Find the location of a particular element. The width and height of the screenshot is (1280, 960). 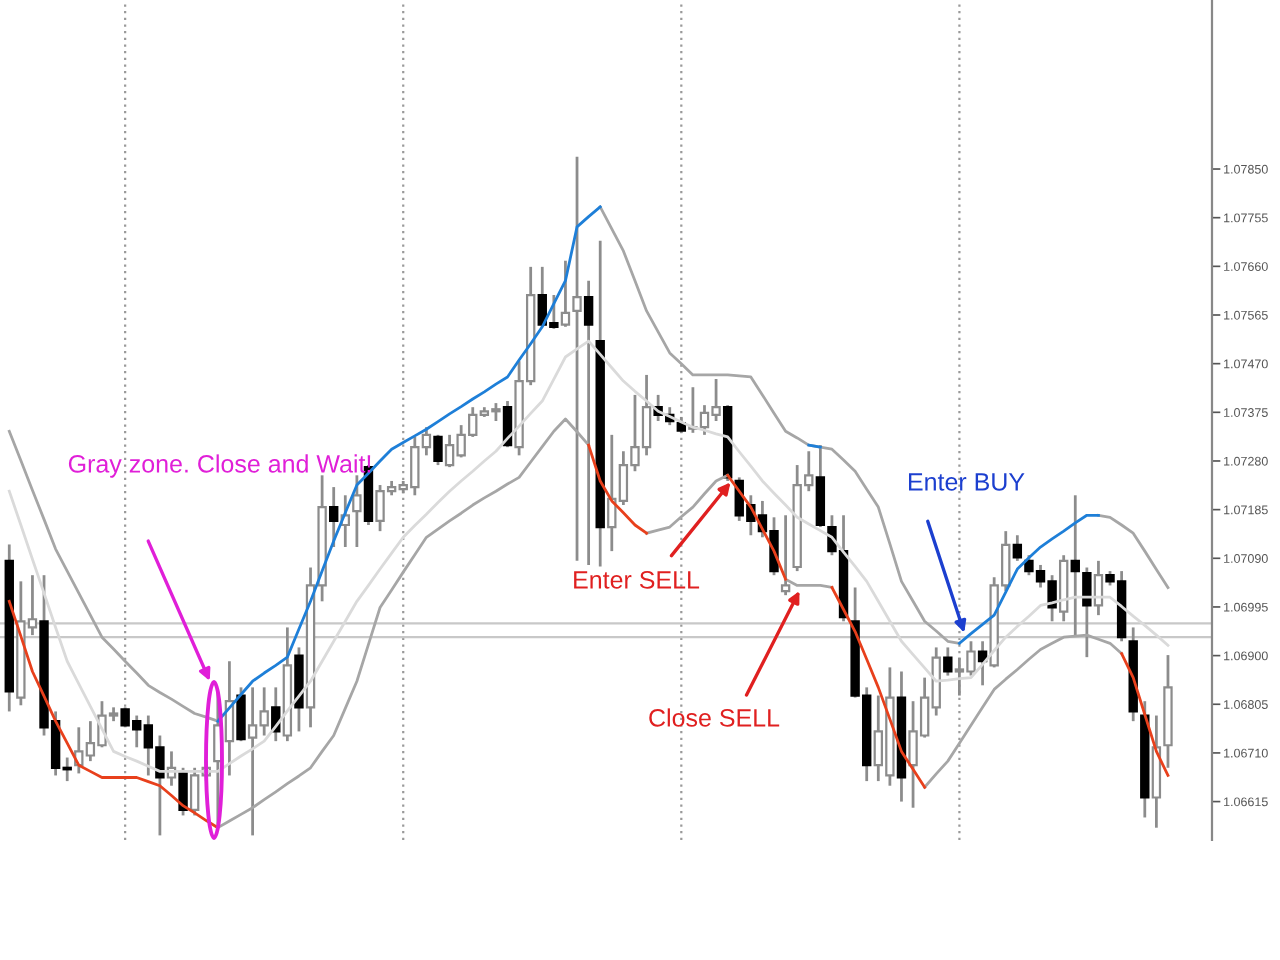

annotation: Close SELL is located at coordinates (714, 717).